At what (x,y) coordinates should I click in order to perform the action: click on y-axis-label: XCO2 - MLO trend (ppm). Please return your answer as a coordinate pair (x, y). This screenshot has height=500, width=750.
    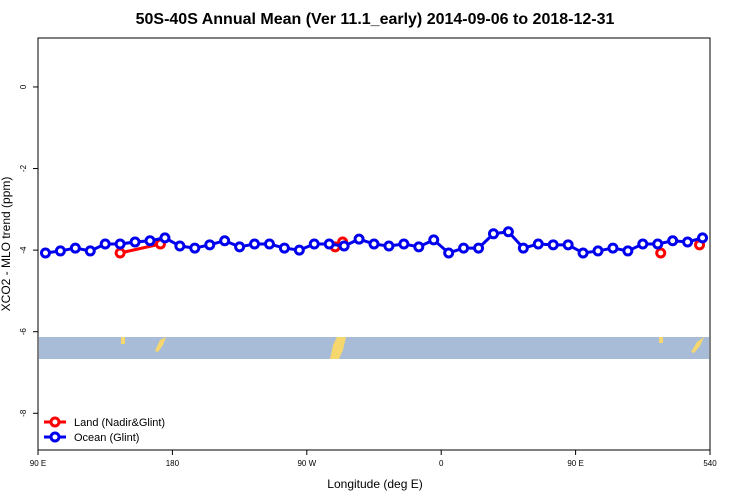
    Looking at the image, I should click on (6, 244).